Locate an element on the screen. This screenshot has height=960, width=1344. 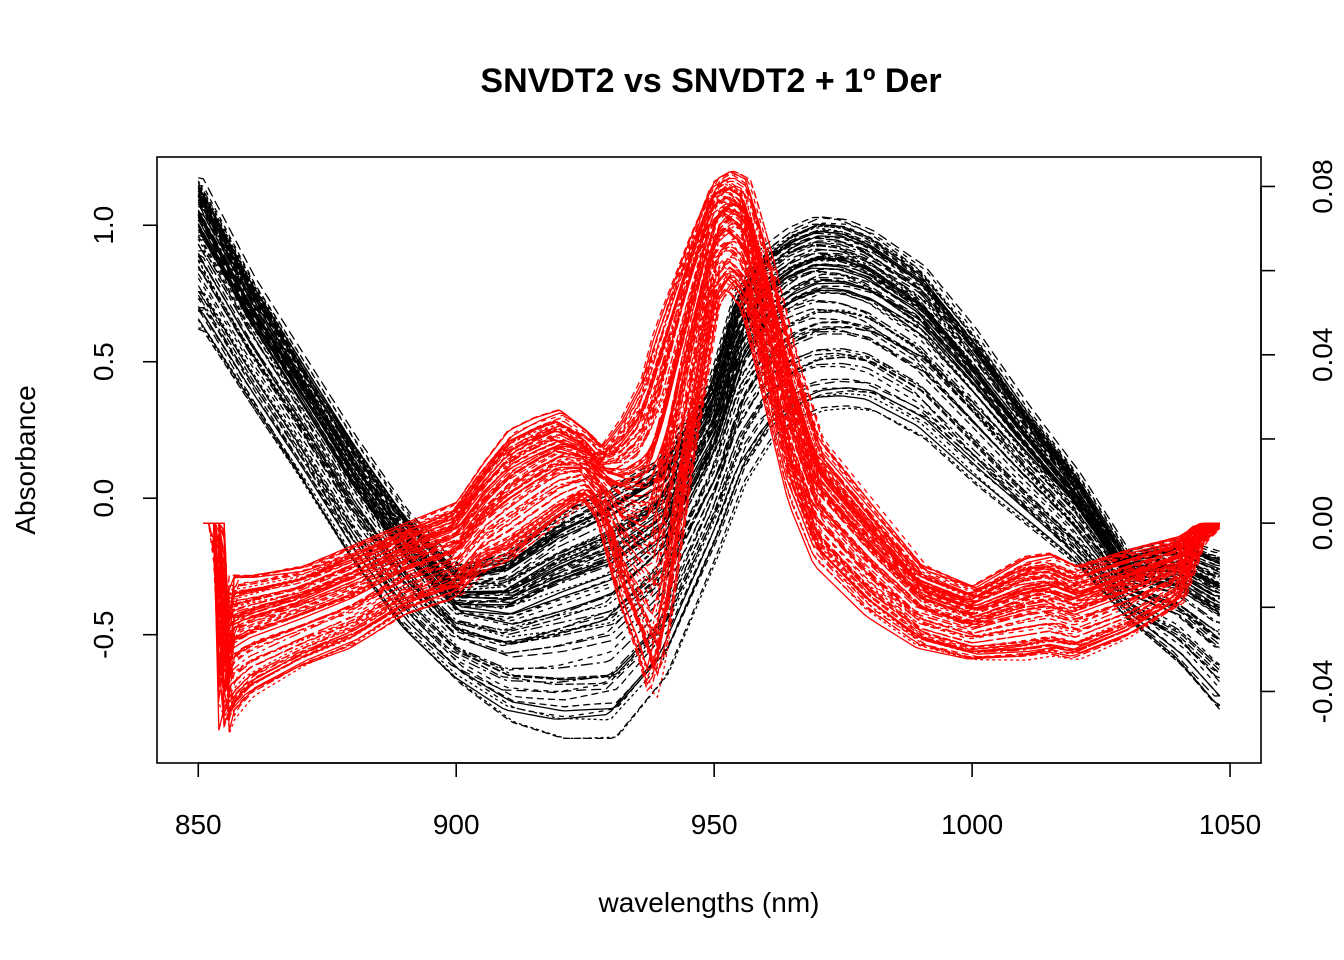
y-tick-label: 0.0 is located at coordinates (103, 498).